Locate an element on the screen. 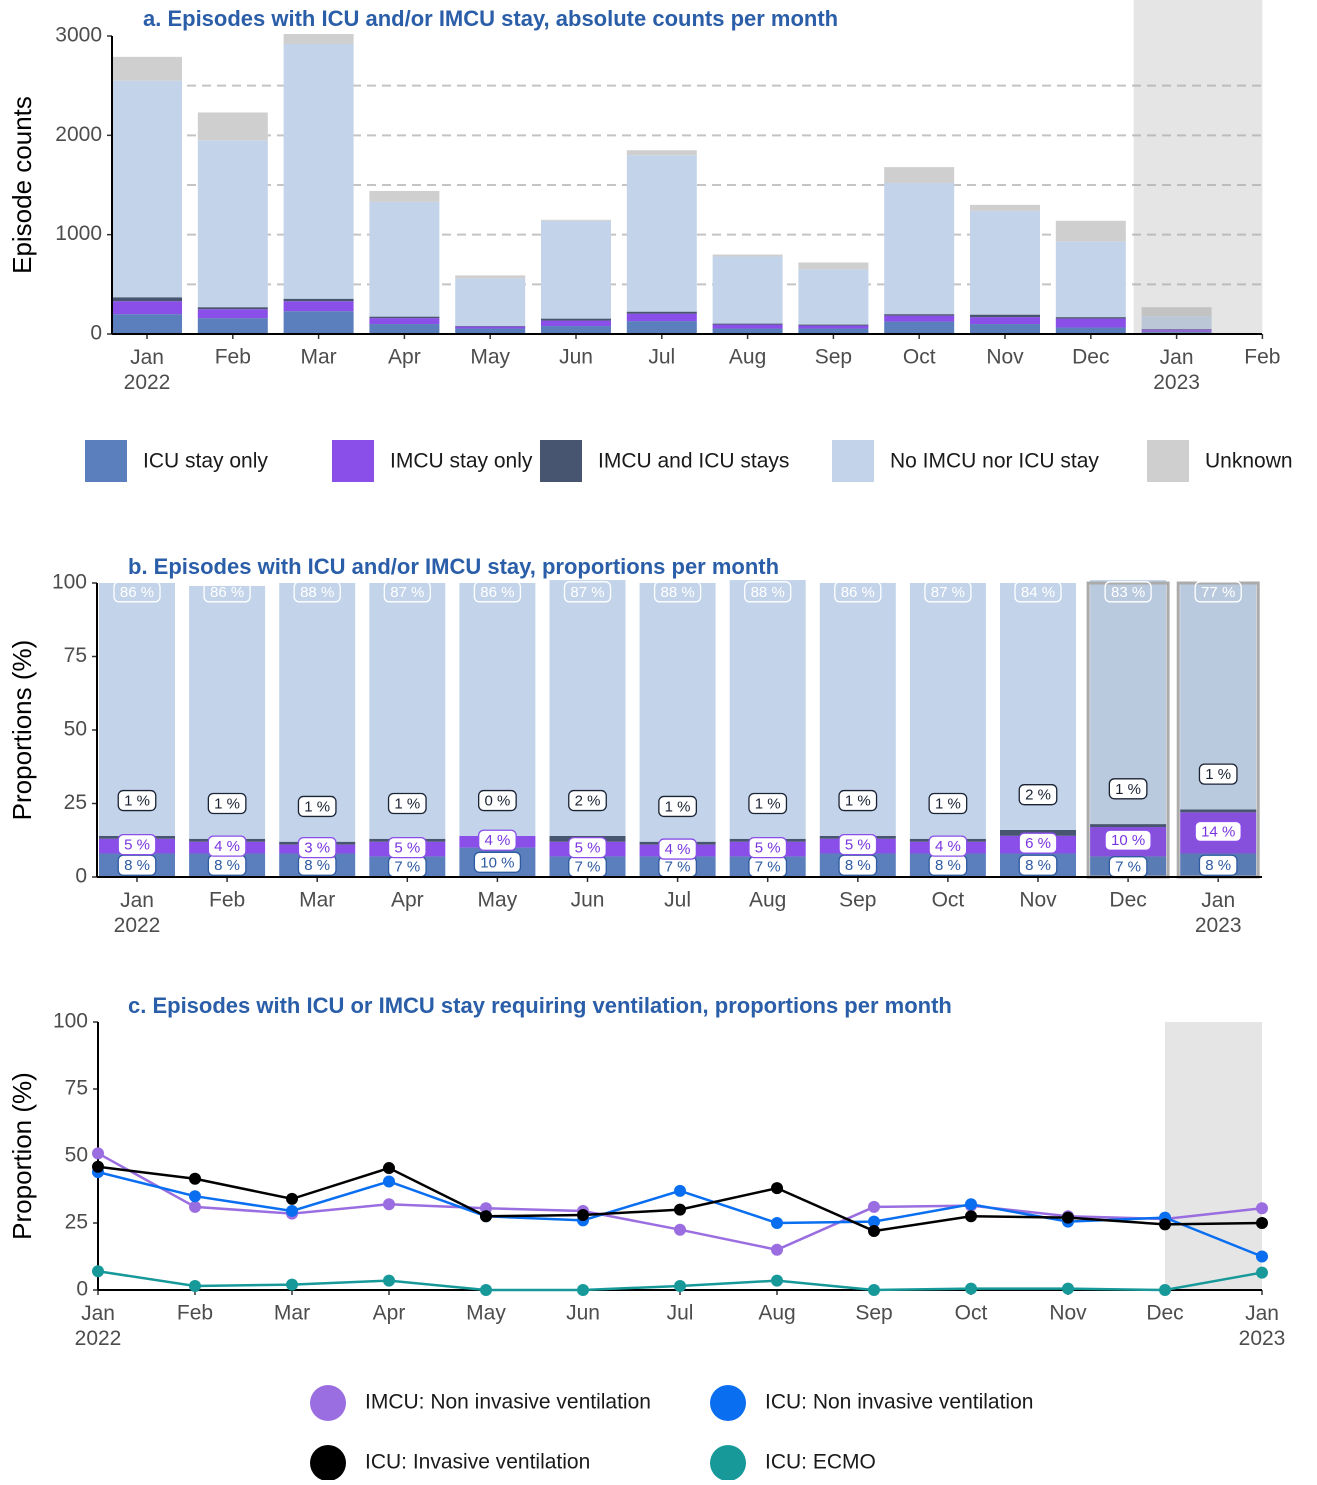 The image size is (1317, 1485). legend-label: No IMCU nor ICU stay is located at coordinates (994, 461).